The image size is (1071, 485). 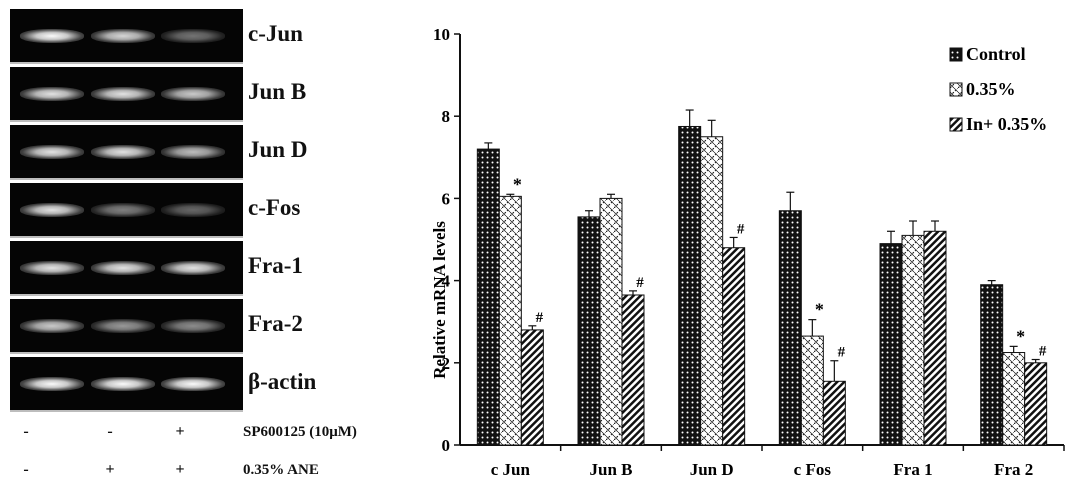 I want to click on chart-legend: Control 0.35% In+ 0.35%, so click(x=998, y=89).